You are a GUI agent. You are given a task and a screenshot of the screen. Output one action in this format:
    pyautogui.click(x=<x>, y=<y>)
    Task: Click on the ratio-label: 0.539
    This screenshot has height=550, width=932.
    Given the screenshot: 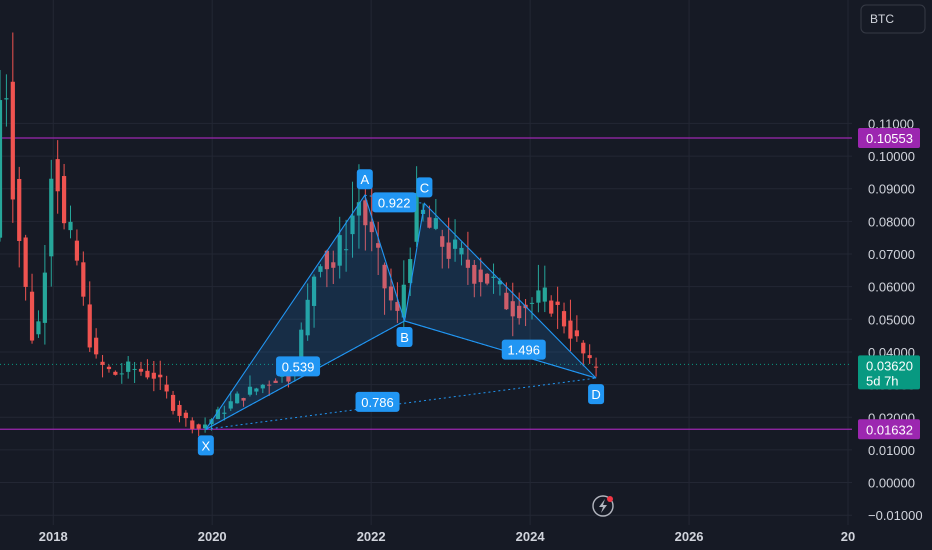 What is the action you would take?
    pyautogui.click(x=298, y=366)
    